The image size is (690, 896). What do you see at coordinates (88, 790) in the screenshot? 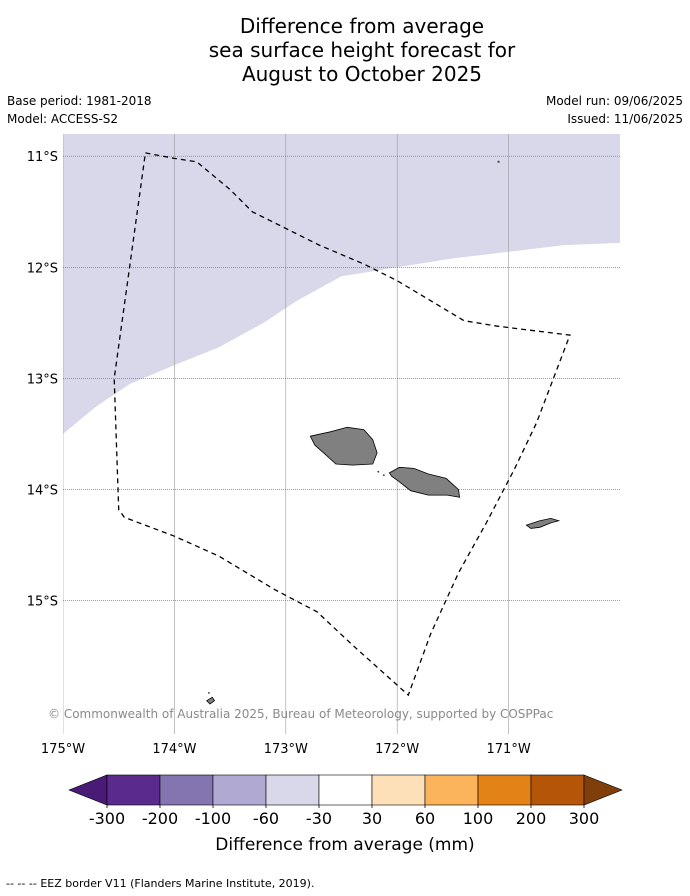
I see `colorbar-extend-low` at bounding box center [88, 790].